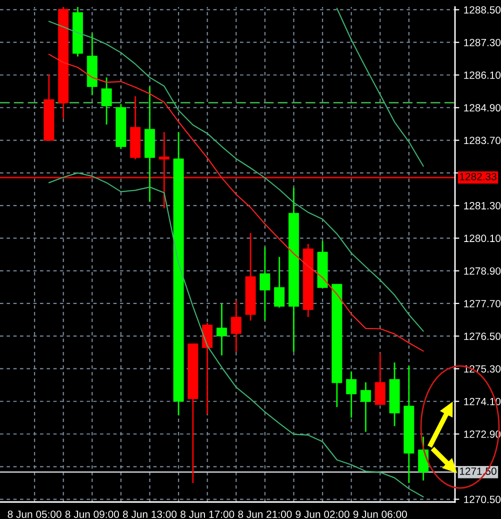  I want to click on y-tick-label: 1278.90, so click(482, 271).